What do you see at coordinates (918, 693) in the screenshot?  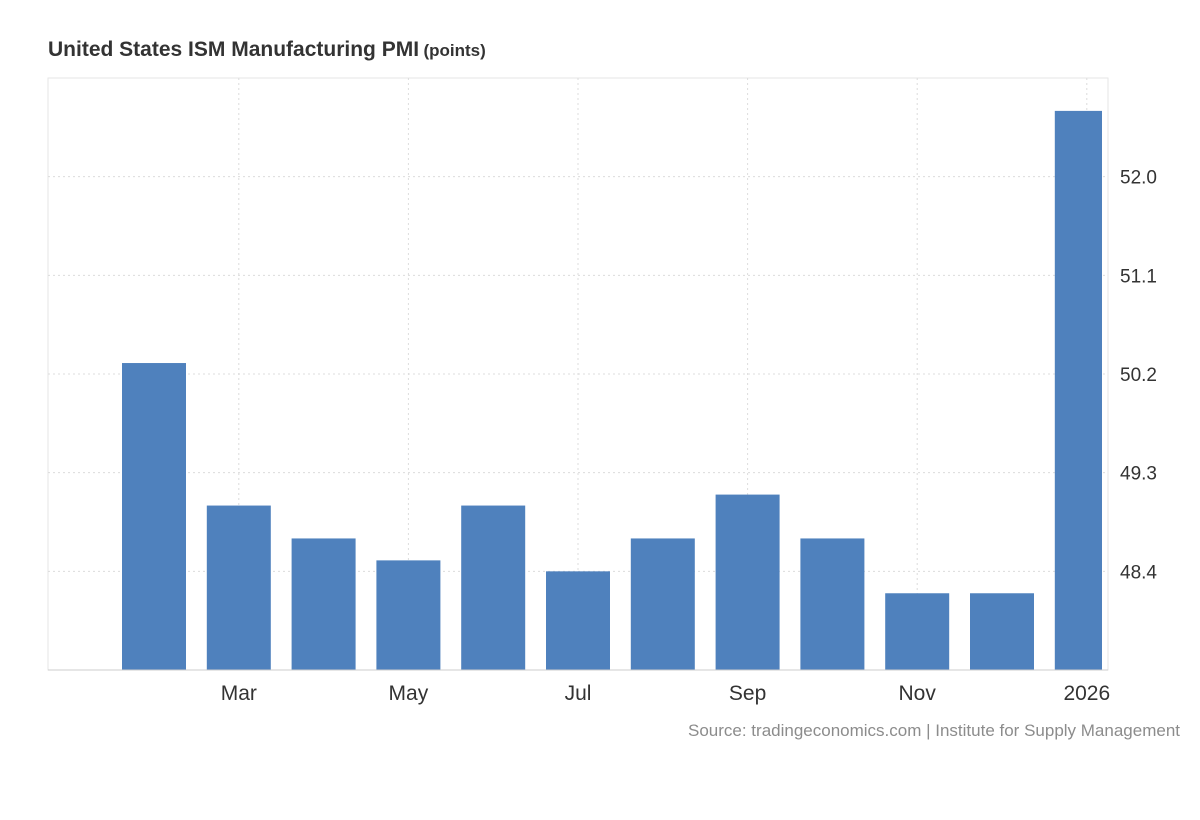 I see `x-tick-label: Nov` at bounding box center [918, 693].